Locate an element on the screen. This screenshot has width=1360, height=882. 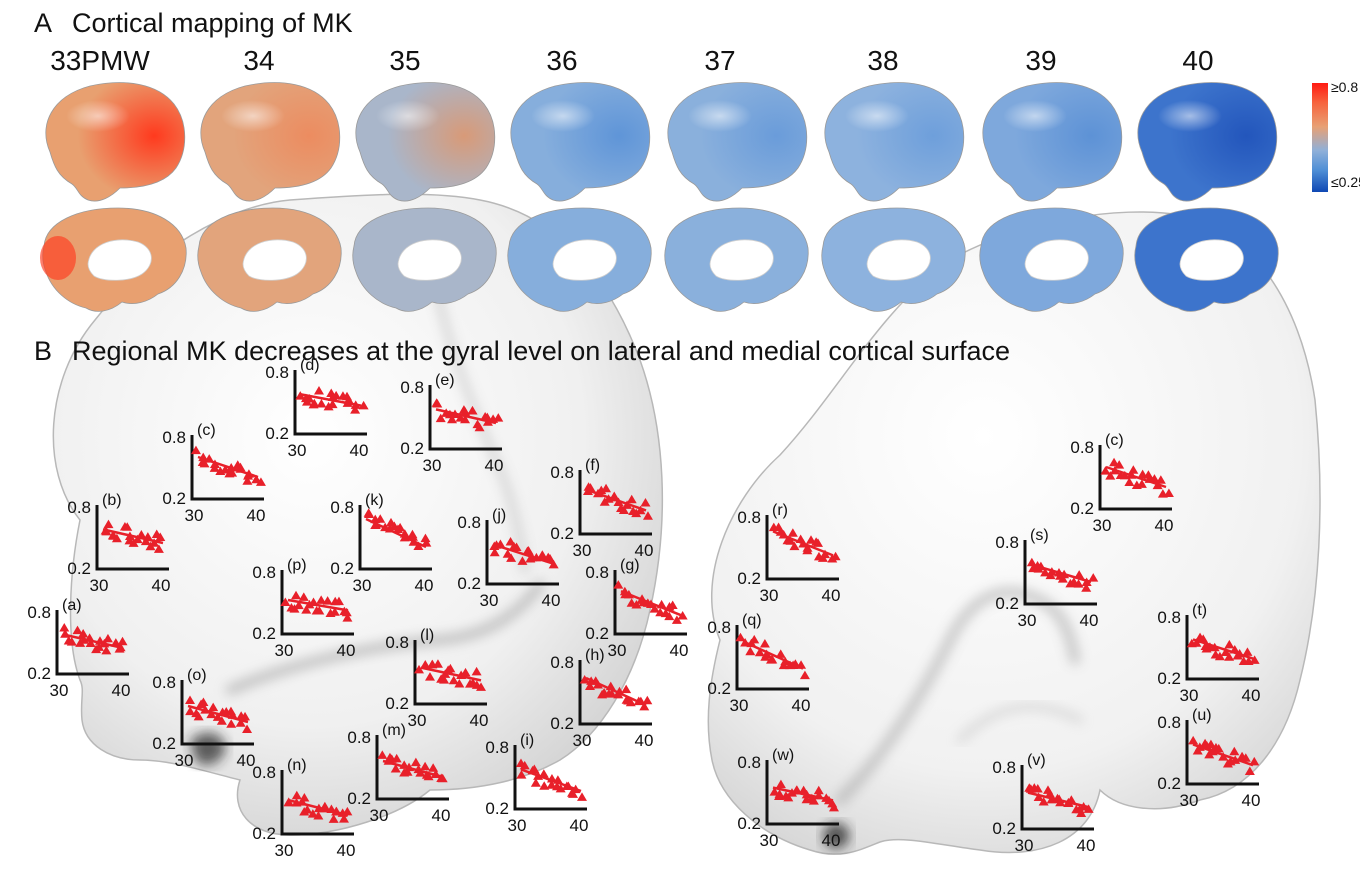
mini-plot-l: 0.8 0.230 40 (l) is located at coordinates (436, 678).